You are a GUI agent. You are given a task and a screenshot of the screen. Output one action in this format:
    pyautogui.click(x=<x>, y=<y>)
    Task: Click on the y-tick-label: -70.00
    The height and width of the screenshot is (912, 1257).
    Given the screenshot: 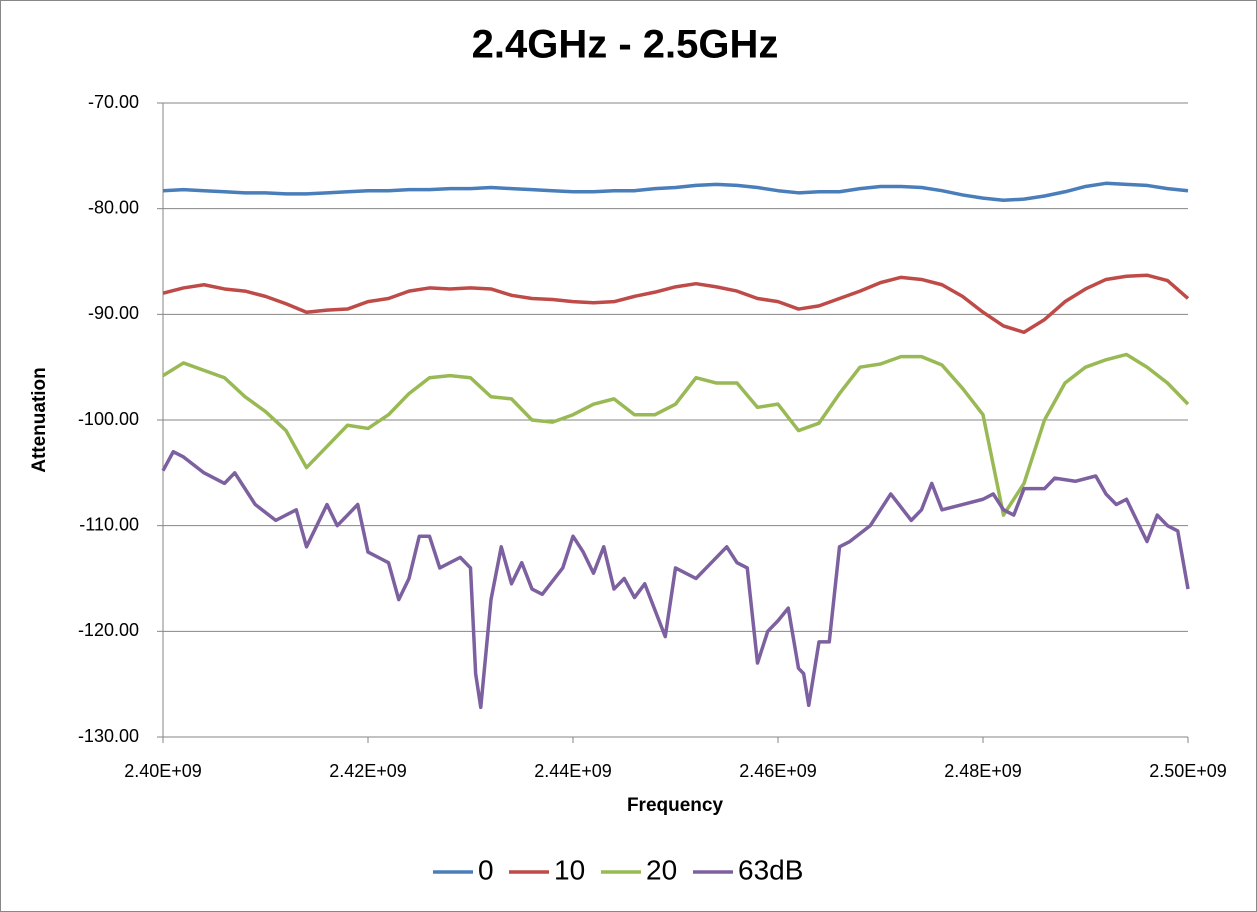 What is the action you would take?
    pyautogui.click(x=113, y=102)
    